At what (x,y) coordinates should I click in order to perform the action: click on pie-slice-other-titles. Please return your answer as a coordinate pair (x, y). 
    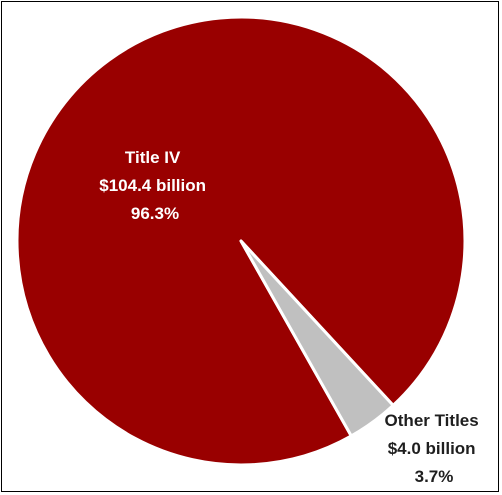
    Looking at the image, I should click on (317, 338).